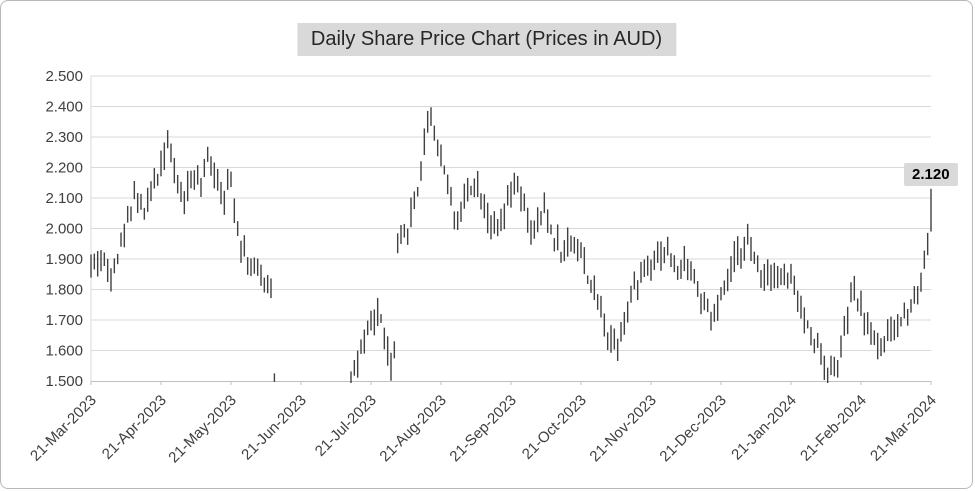  I want to click on x-axis-tick-label: 21-May-2023, so click(202, 429).